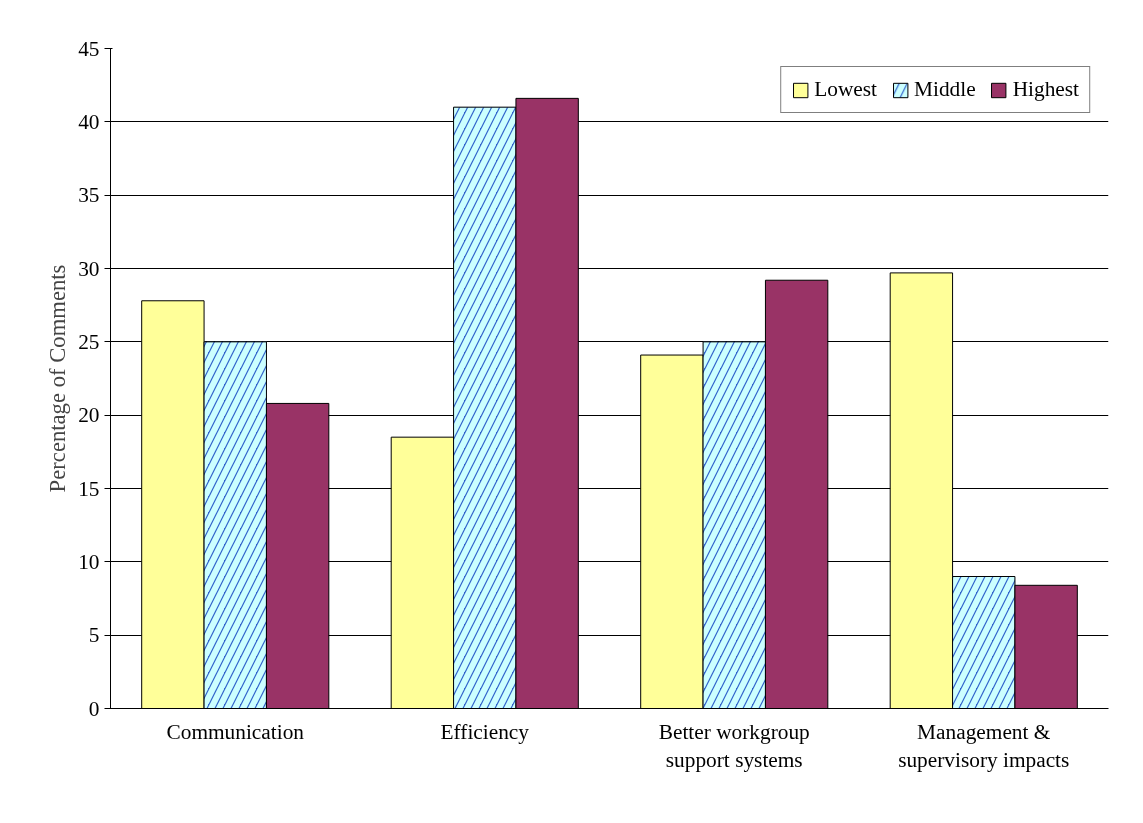  What do you see at coordinates (89, 415) in the screenshot?
I see `y-tick-label: 20` at bounding box center [89, 415].